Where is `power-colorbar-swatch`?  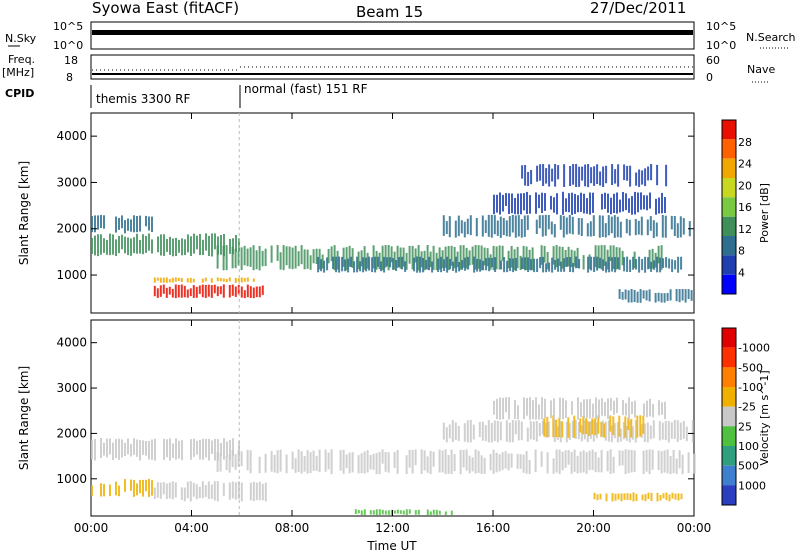
power-colorbar-swatch is located at coordinates (729, 284).